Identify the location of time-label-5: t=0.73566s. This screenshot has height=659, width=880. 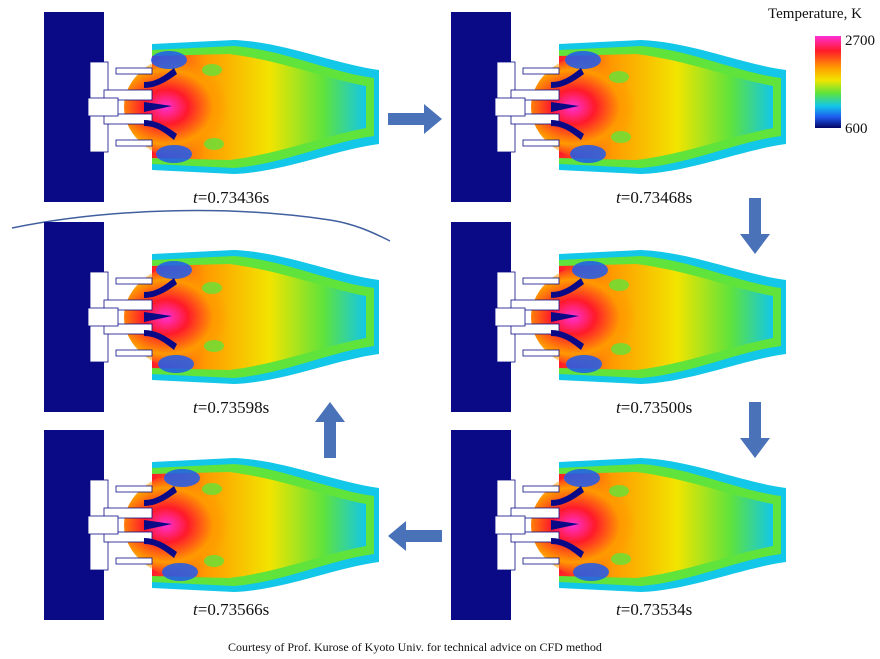
(231, 609).